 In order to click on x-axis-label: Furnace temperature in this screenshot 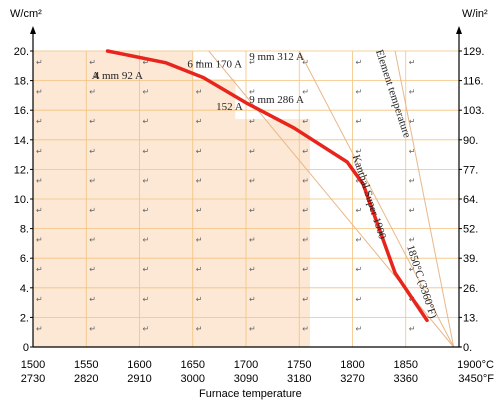, I will do `click(250, 394)`.